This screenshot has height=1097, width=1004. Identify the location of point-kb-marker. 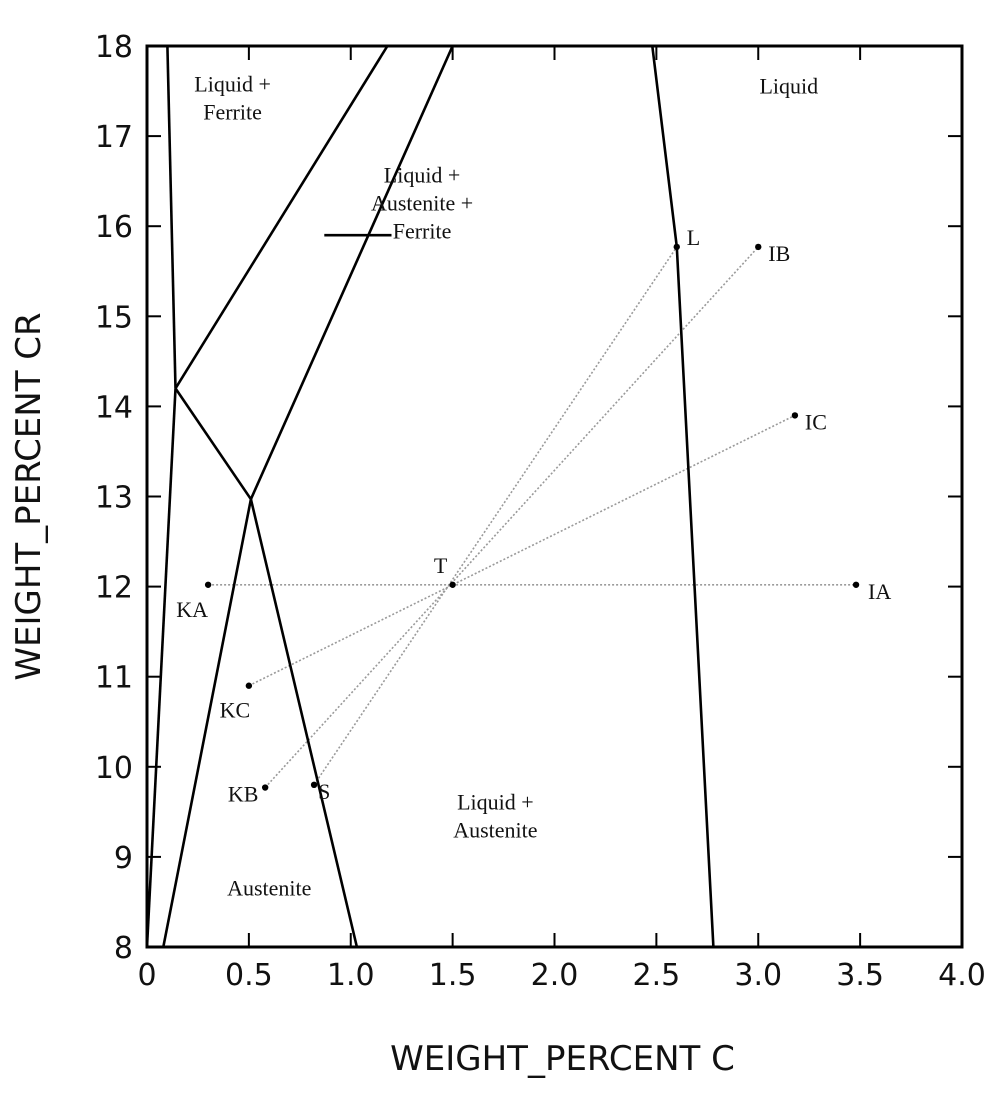
(265, 787).